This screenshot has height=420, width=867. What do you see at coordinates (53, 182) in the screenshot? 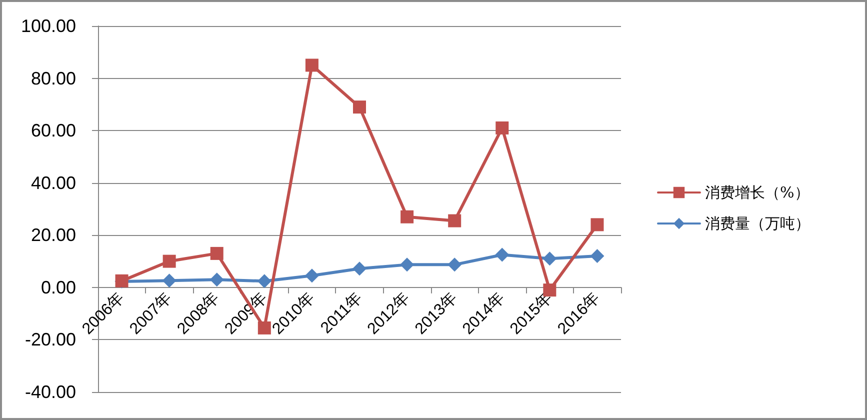
I see `y-tick-label: 40.00` at bounding box center [53, 182].